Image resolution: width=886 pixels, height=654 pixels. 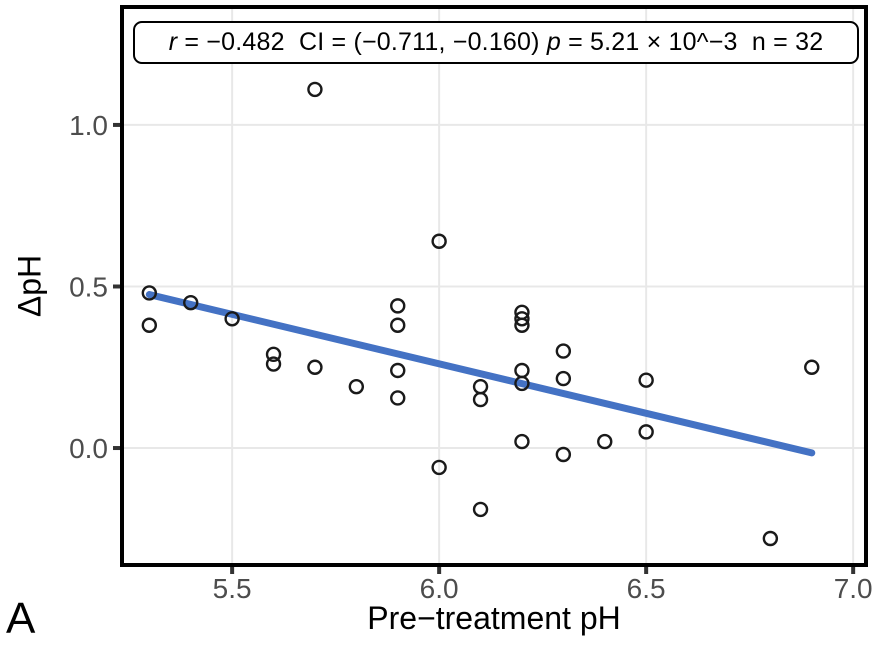 I want to click on y-tick-label: 1.0, so click(x=88, y=125).